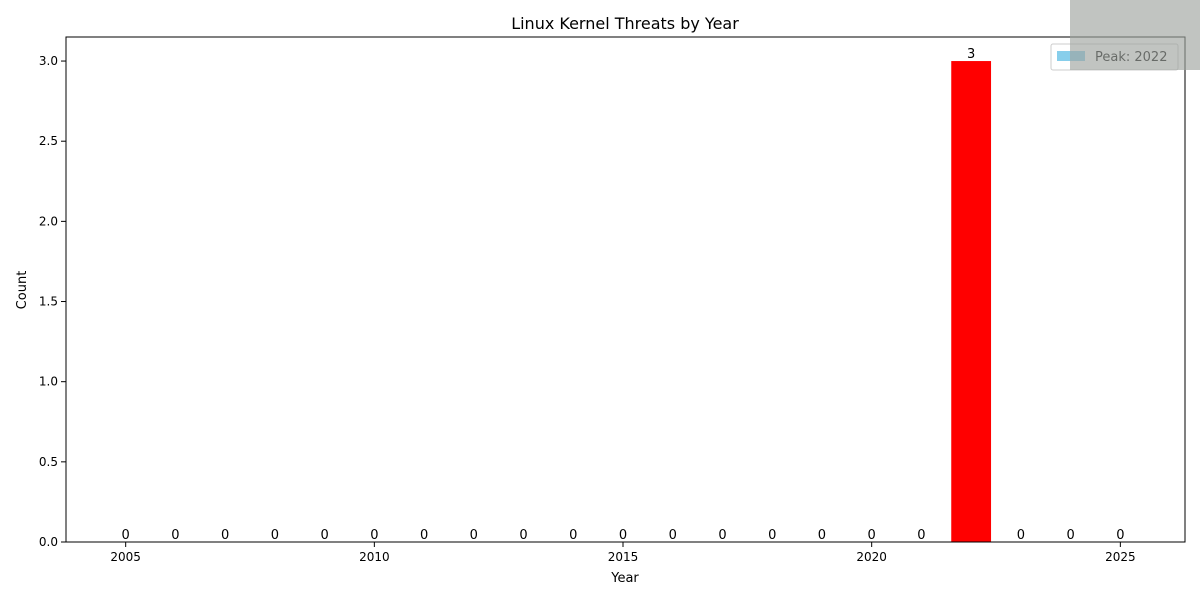 This screenshot has height=600, width=1200. I want to click on legend: Peak: 2022, so click(1114, 57).